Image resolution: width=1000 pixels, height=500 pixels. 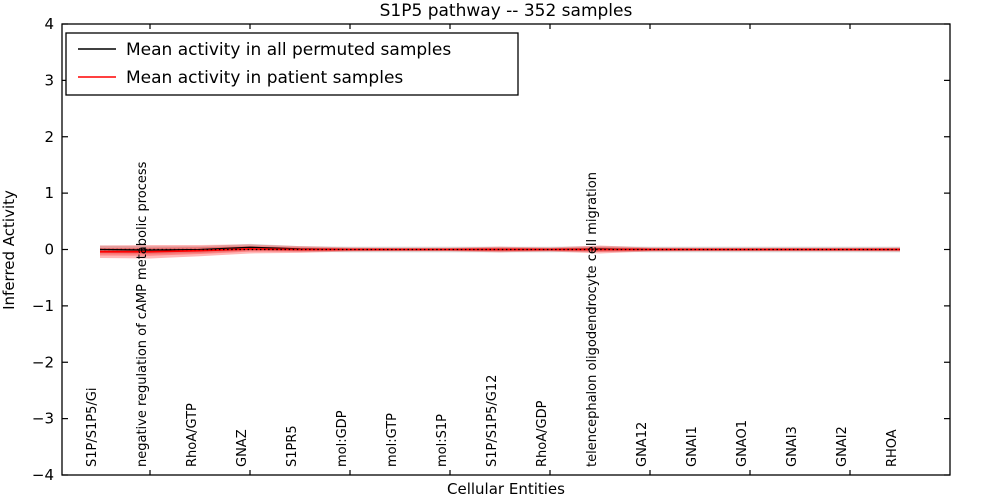 What do you see at coordinates (49, 24) in the screenshot?
I see `y-tick-label: 4` at bounding box center [49, 24].